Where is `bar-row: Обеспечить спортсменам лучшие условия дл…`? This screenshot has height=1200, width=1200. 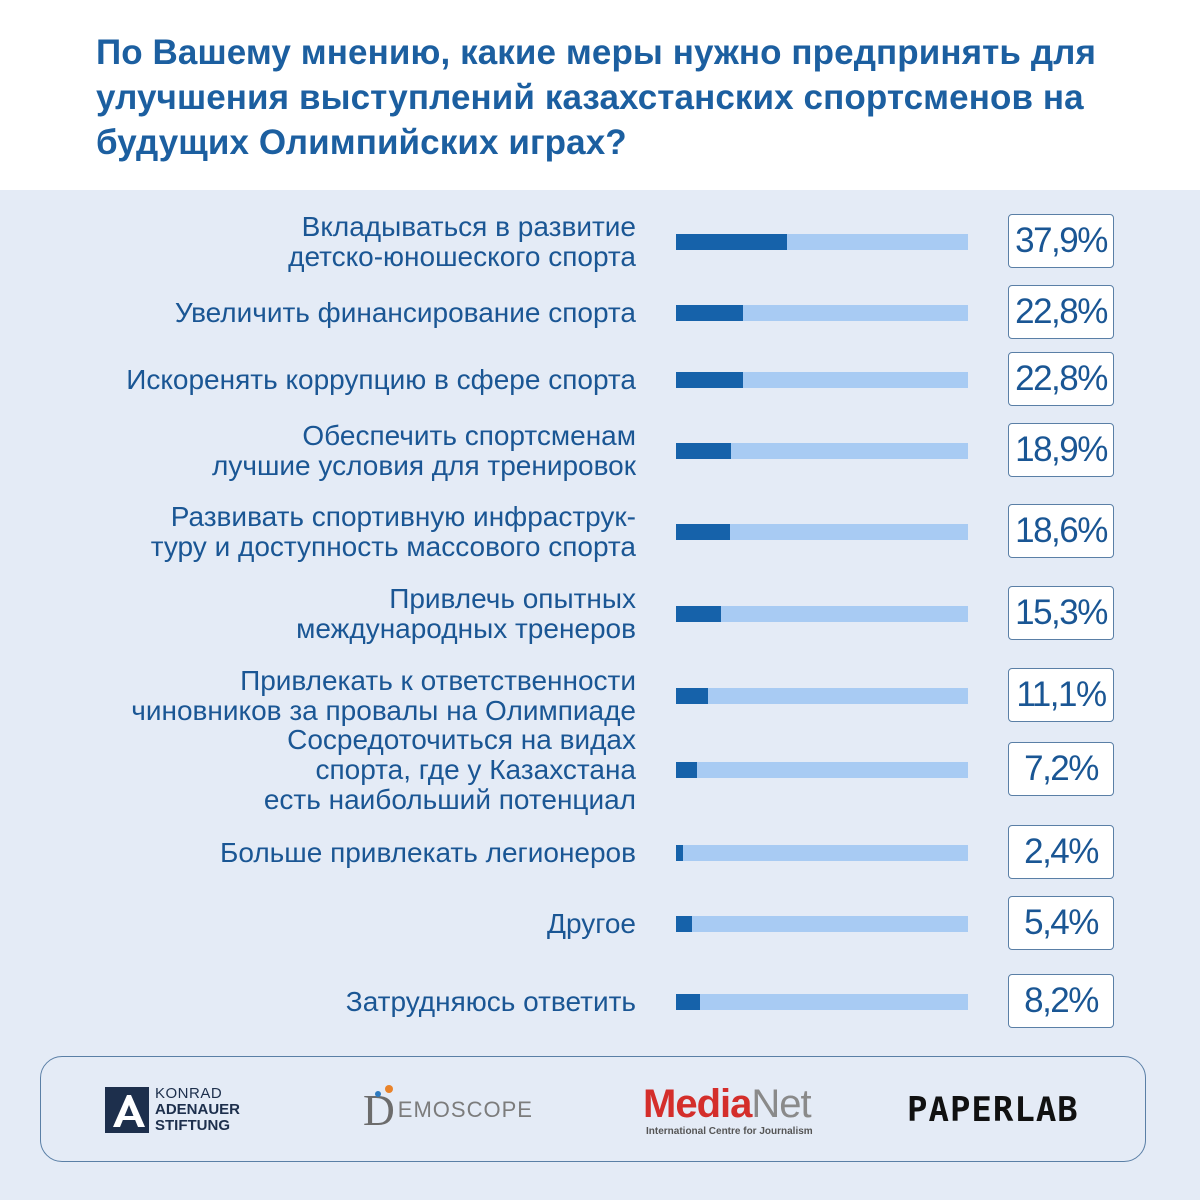
bar-row: Обеспечить спортсменам лучшие условия дл… is located at coordinates (600, 450).